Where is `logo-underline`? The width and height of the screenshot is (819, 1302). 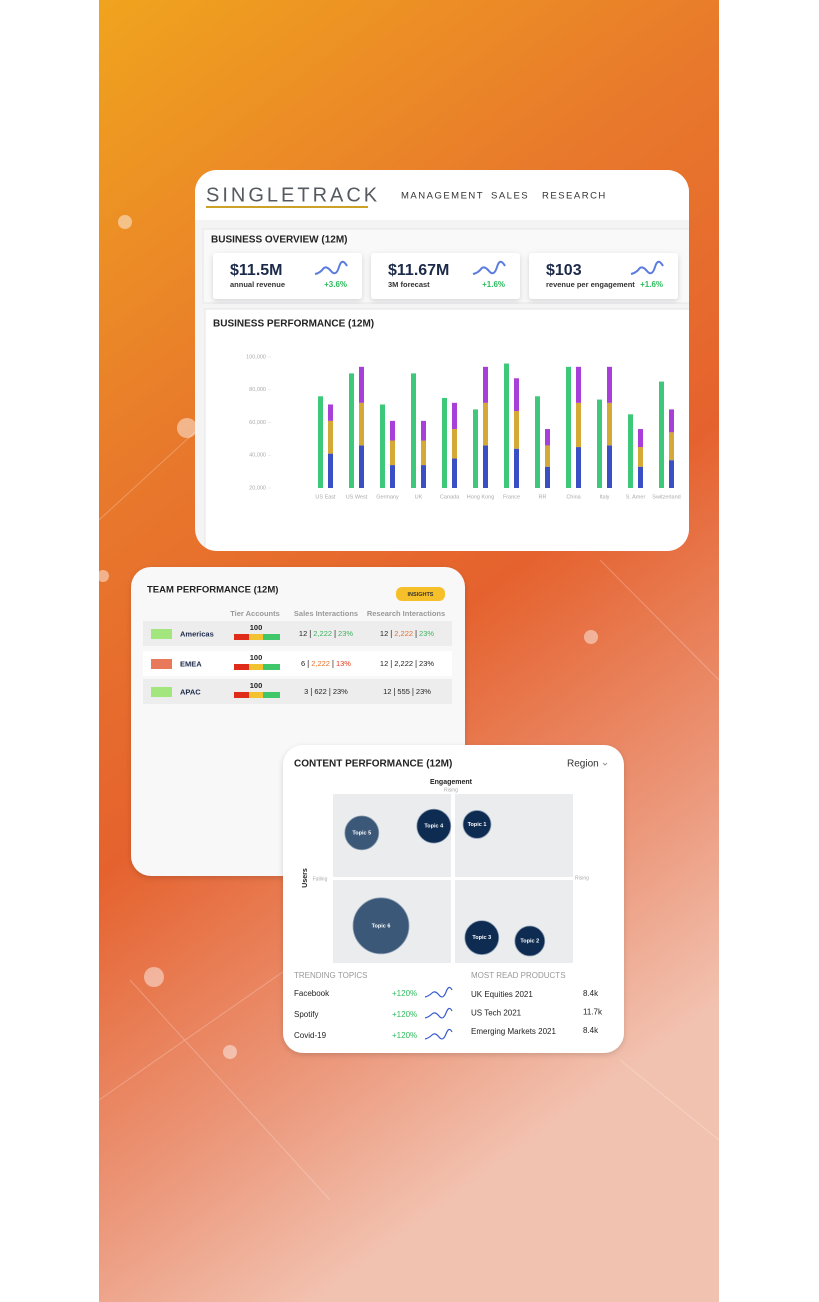
logo-underline is located at coordinates (287, 207).